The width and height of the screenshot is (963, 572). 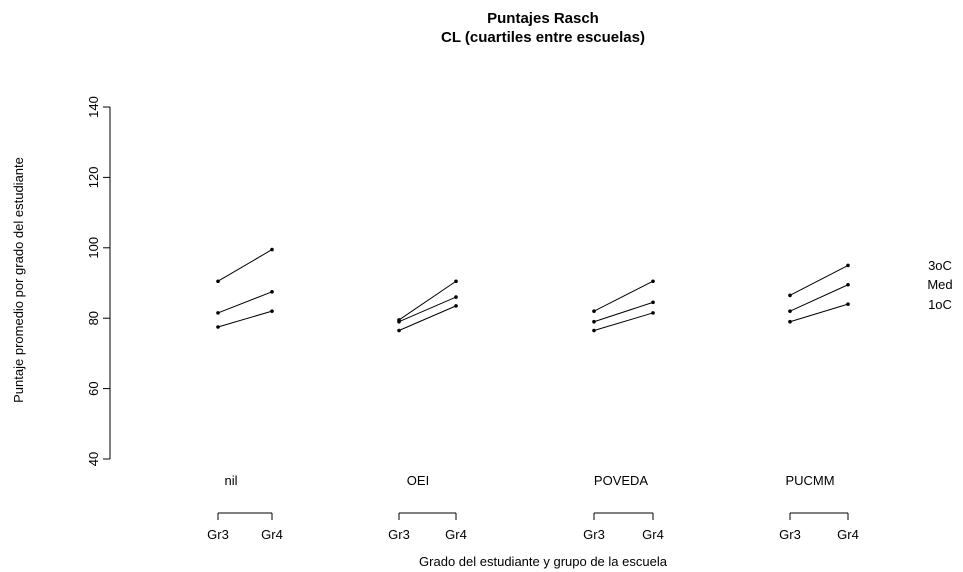 What do you see at coordinates (543, 37) in the screenshot?
I see `chart-subtitle: CL (cuartiles entre escuelas)` at bounding box center [543, 37].